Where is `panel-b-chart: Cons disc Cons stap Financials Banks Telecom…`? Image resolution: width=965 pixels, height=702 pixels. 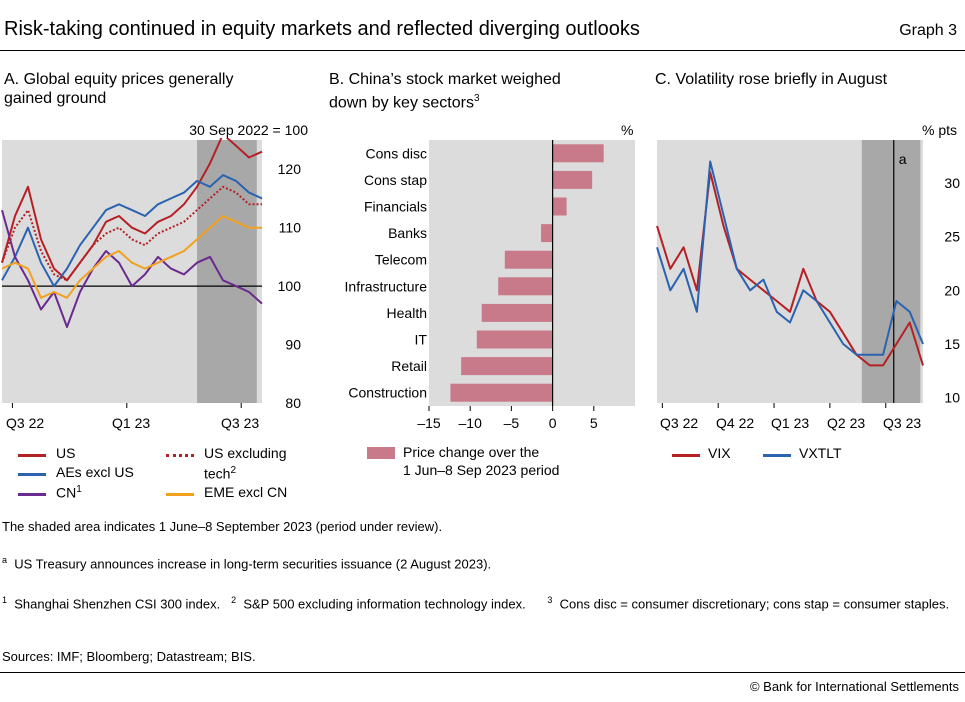
panel-b-chart: Cons disc Cons stap Financials Banks Telecom… is located at coordinates (490, 285).